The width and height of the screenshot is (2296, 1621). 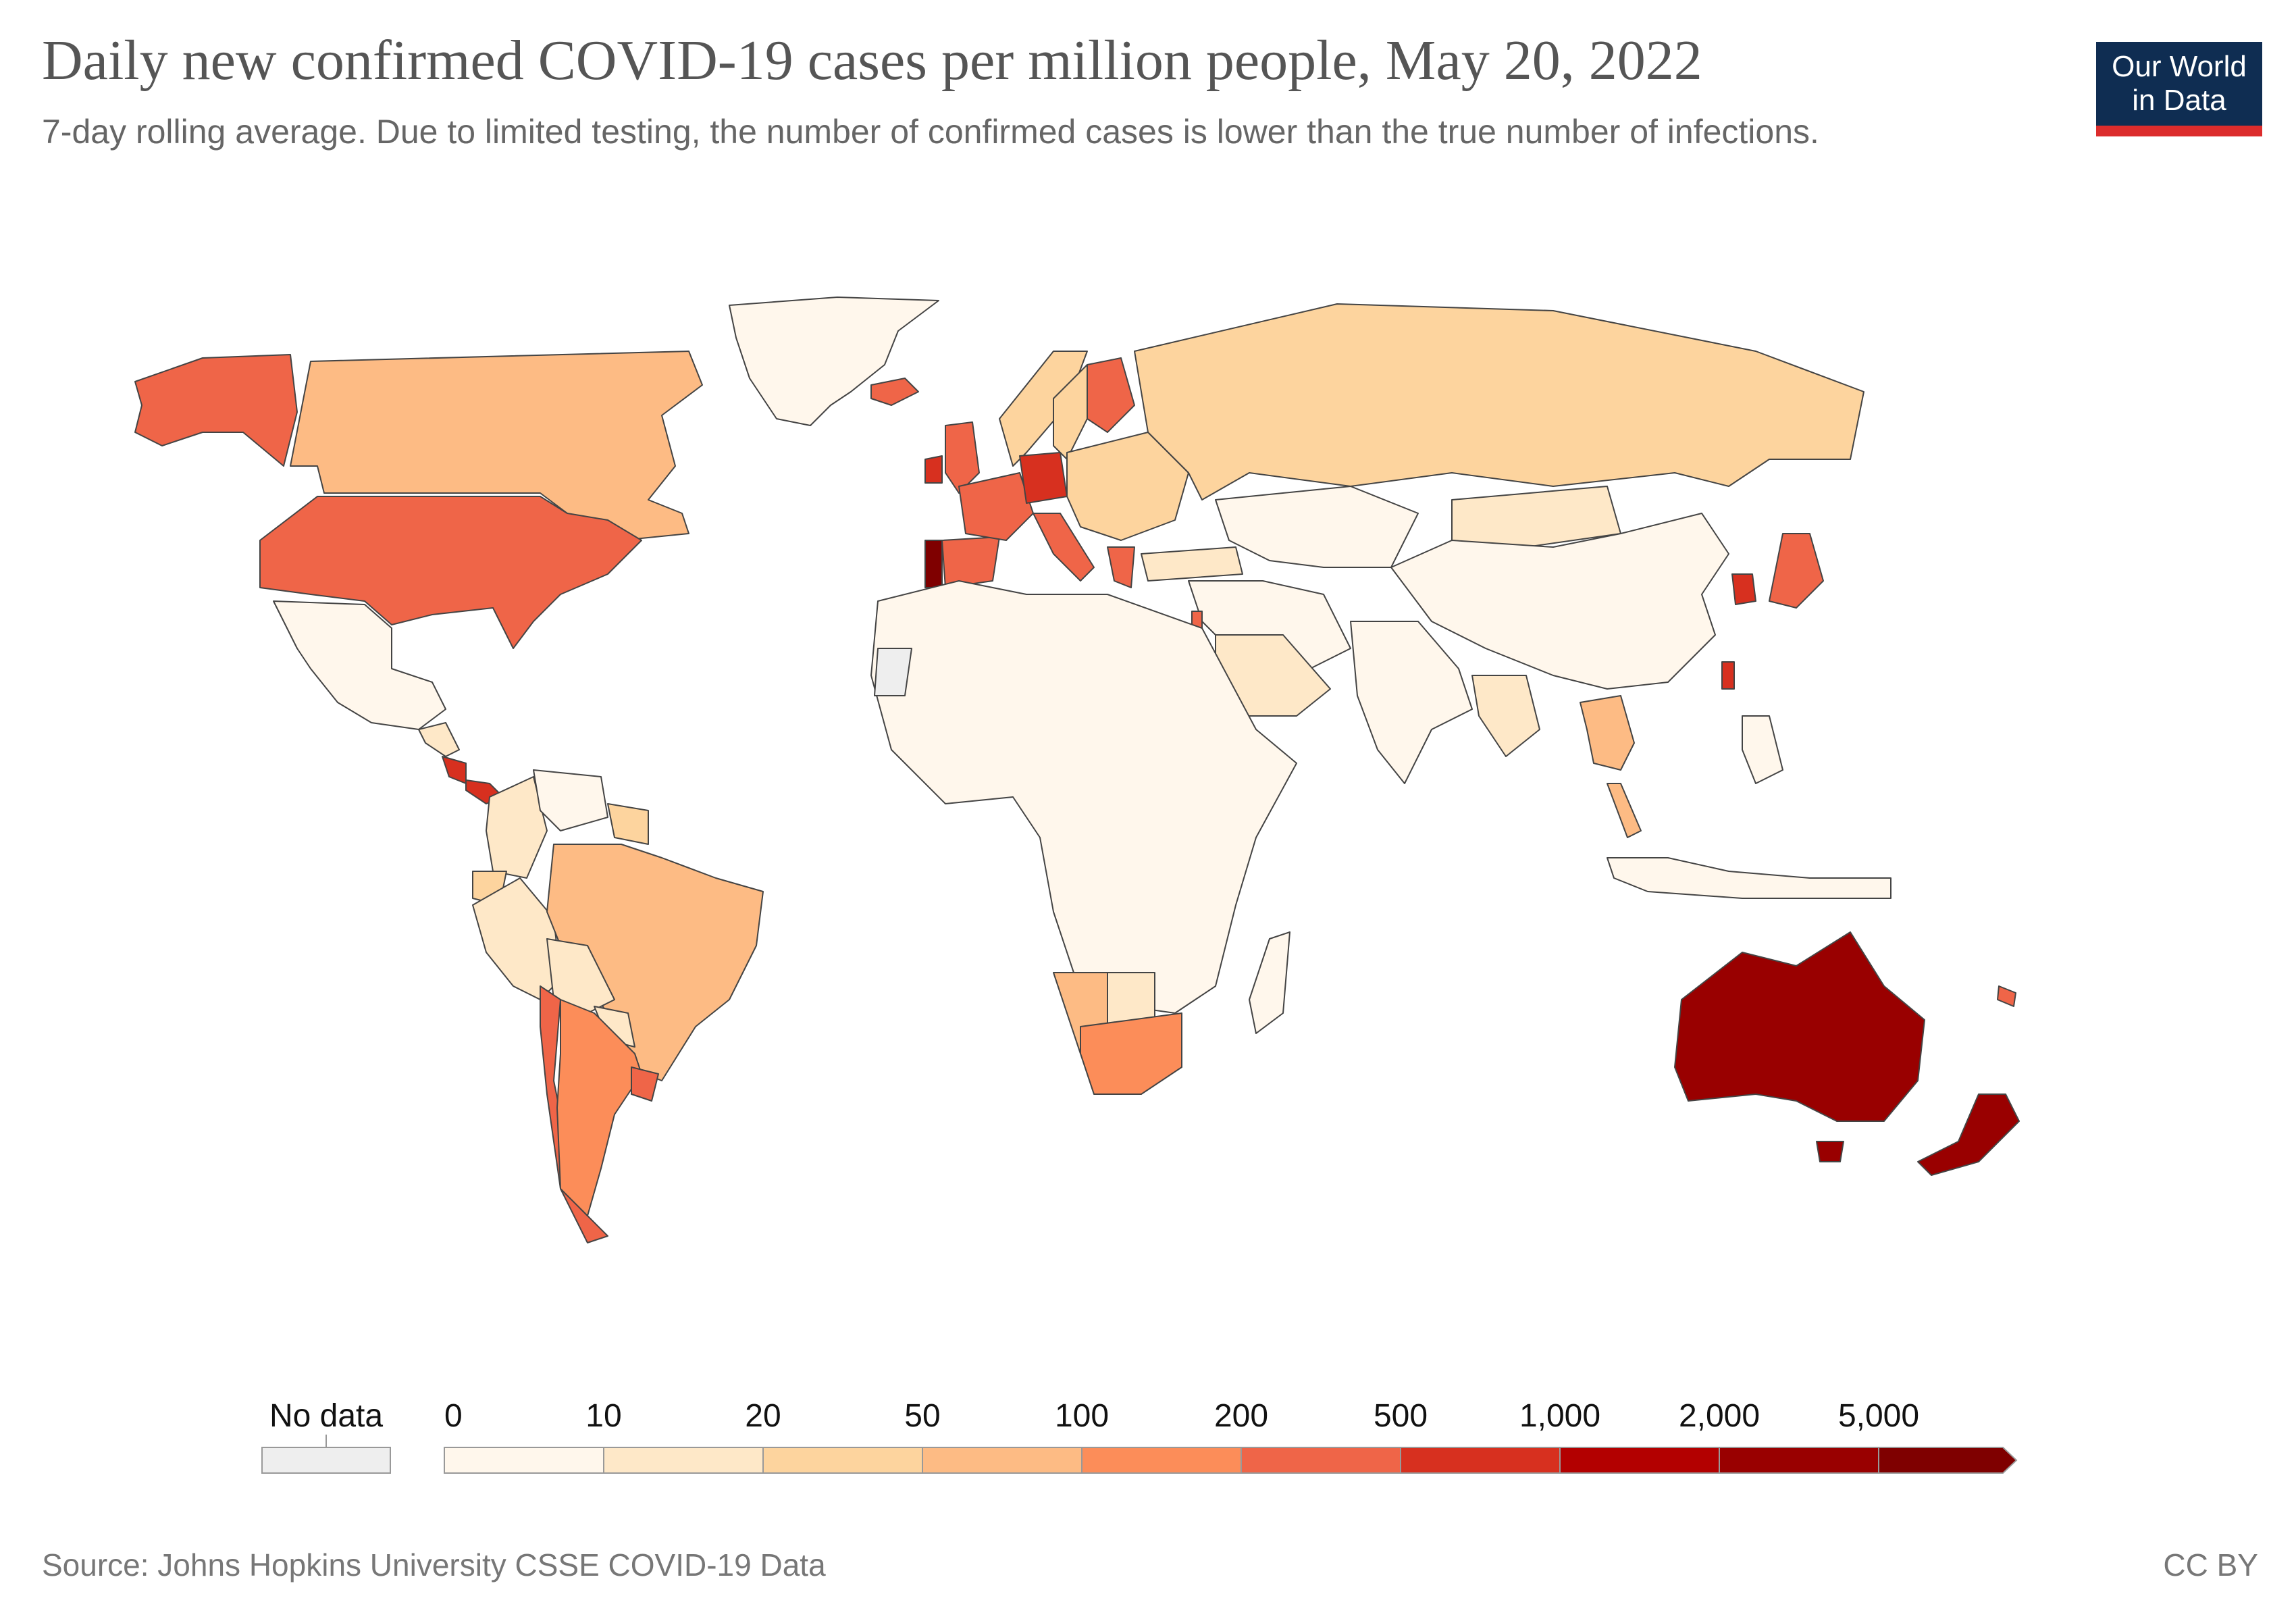 I want to click on region-guyana, so click(x=628, y=824).